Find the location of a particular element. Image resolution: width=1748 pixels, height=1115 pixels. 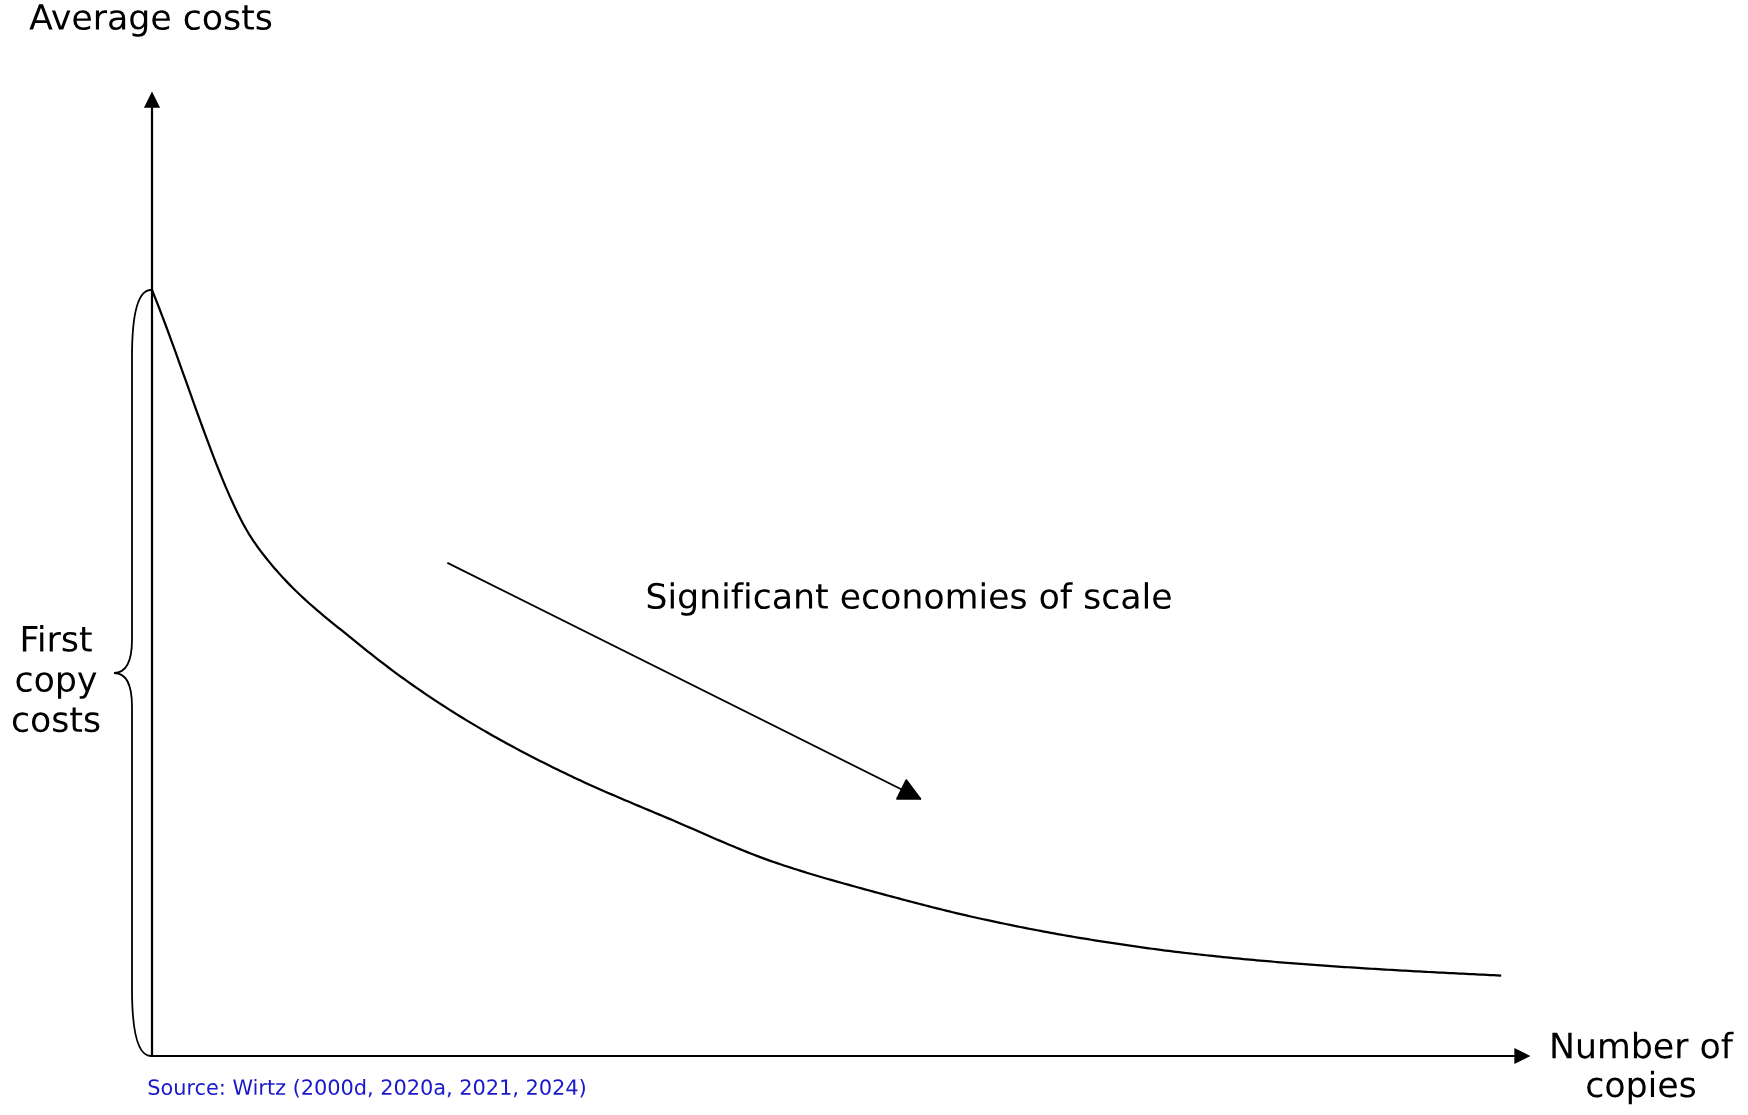

text: Average costs is located at coordinates (150, 20).